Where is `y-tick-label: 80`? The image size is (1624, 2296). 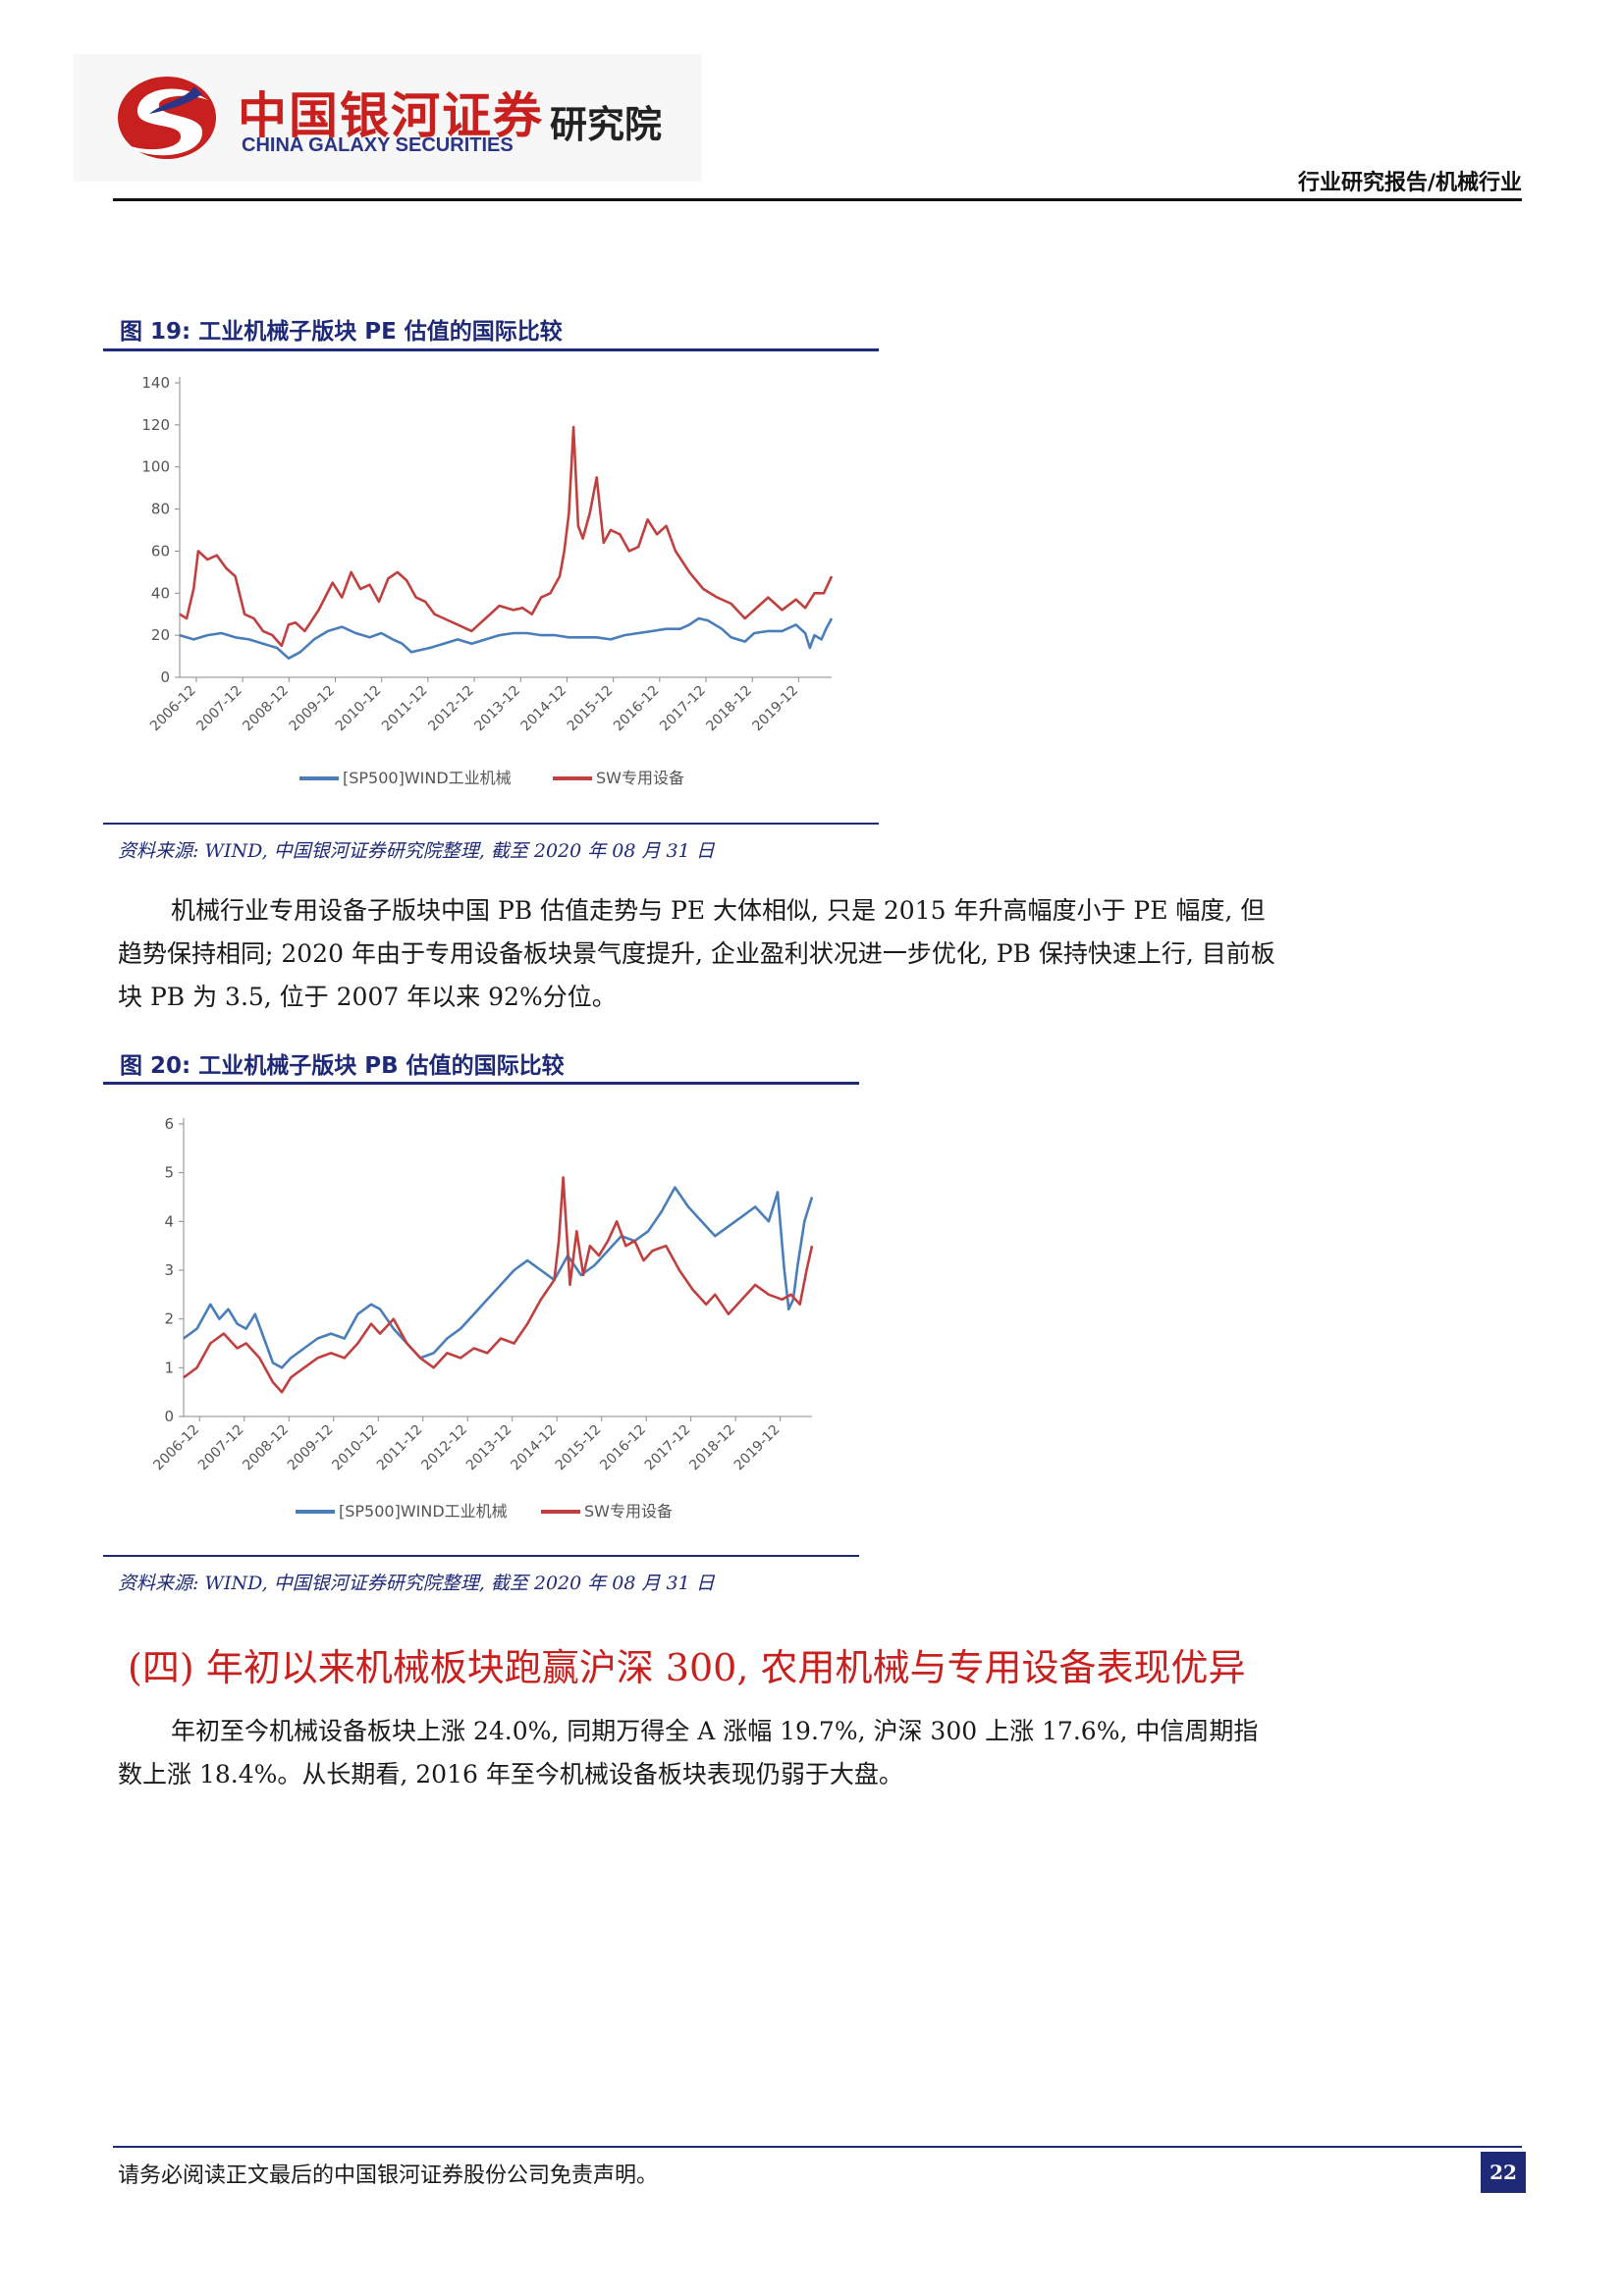 y-tick-label: 80 is located at coordinates (160, 509).